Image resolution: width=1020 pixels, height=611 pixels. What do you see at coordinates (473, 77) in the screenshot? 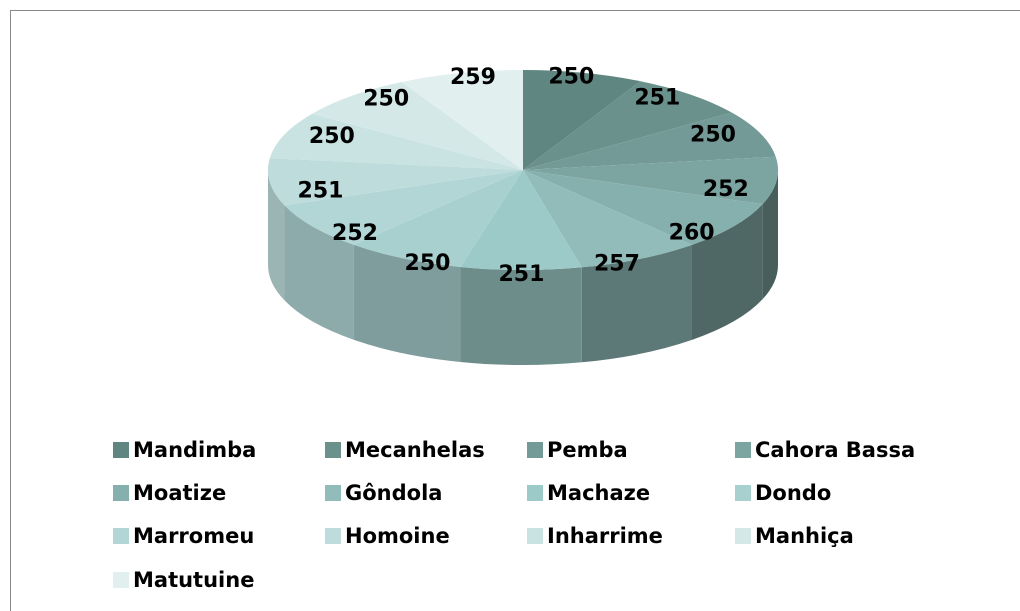
I see `data-label: 259` at bounding box center [473, 77].